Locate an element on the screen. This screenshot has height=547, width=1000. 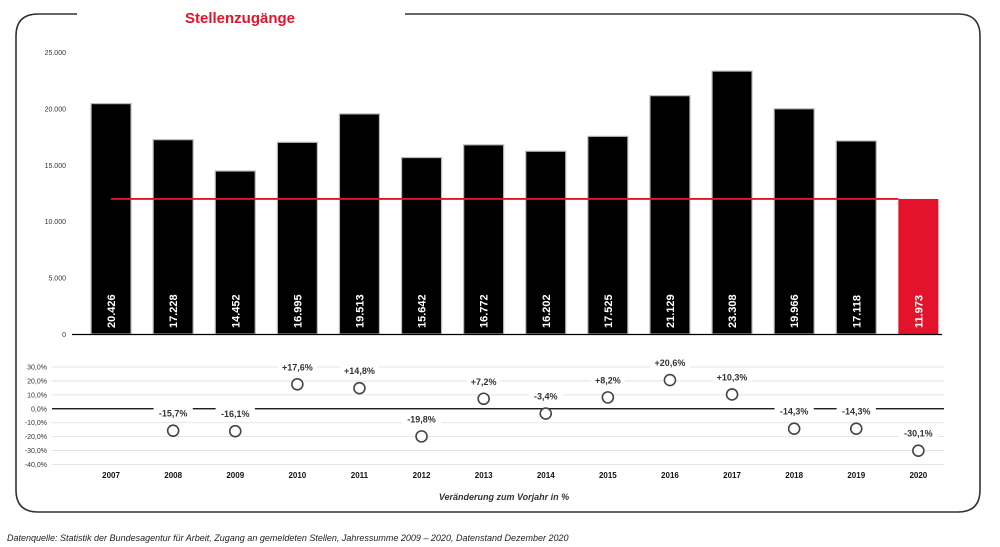
bar-y-tick-label: 5.000 is located at coordinates (57, 279).